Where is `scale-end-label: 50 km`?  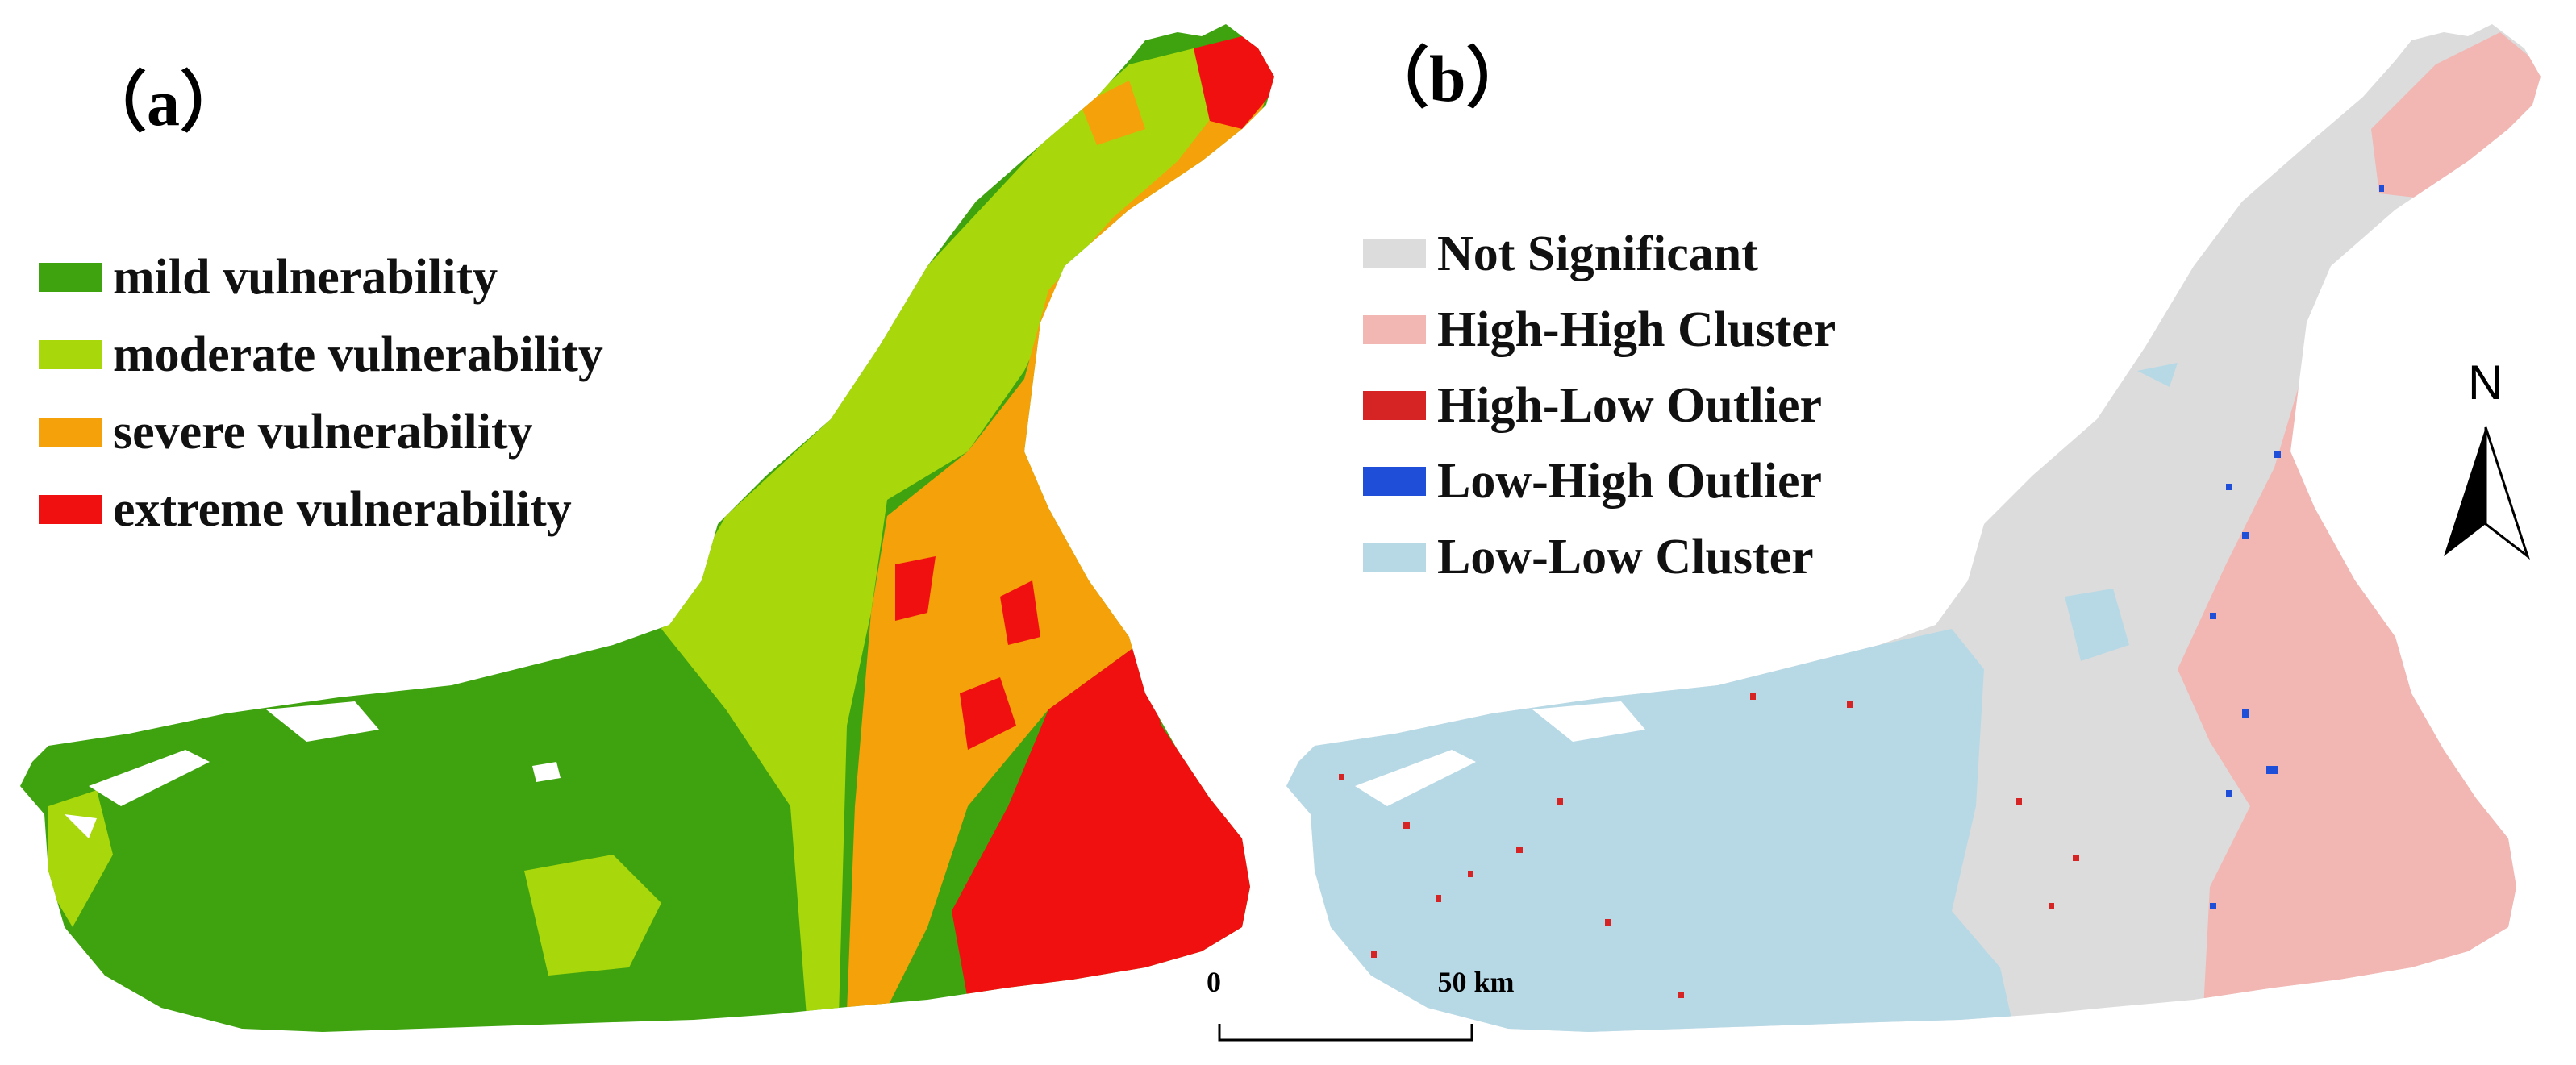
scale-end-label: 50 km is located at coordinates (1475, 982).